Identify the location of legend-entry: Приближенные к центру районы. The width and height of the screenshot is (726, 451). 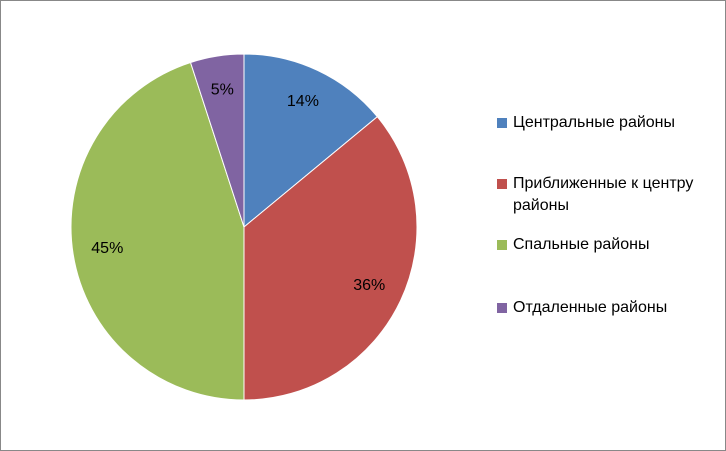
(597, 195).